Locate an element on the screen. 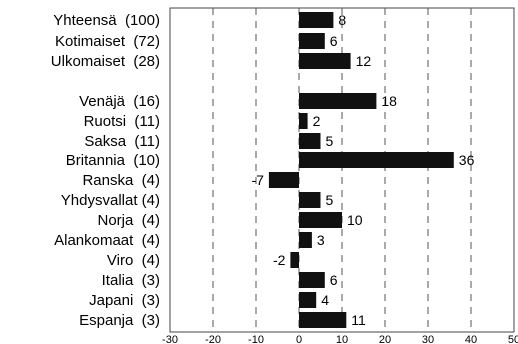  category-label: Ruotsi (11) is located at coordinates (122, 121).